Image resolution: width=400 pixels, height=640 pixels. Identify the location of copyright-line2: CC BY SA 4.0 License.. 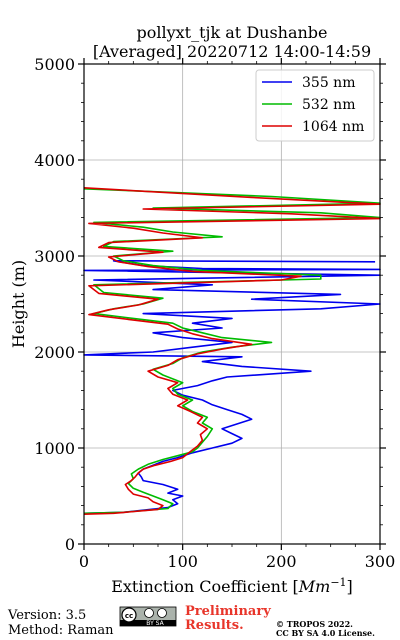
(325, 633).